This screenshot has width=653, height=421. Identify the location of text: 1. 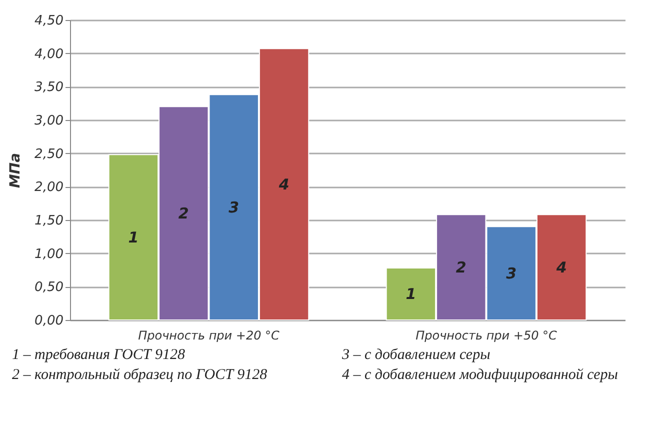
(133, 237).